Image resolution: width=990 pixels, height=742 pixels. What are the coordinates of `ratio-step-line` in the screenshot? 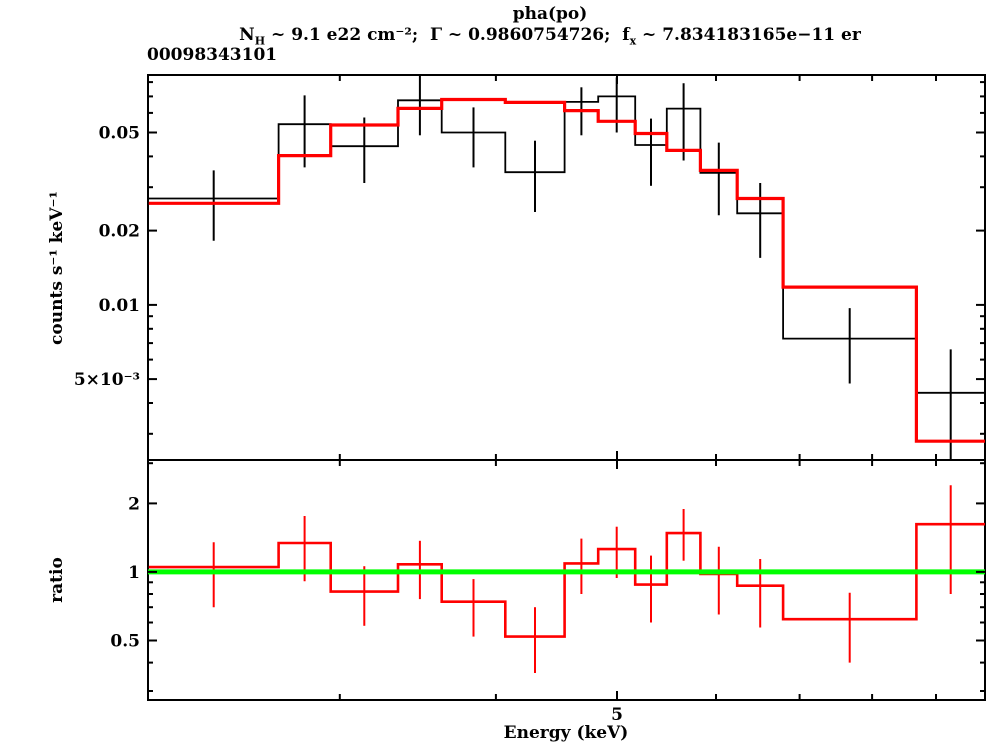 It's located at (566, 580).